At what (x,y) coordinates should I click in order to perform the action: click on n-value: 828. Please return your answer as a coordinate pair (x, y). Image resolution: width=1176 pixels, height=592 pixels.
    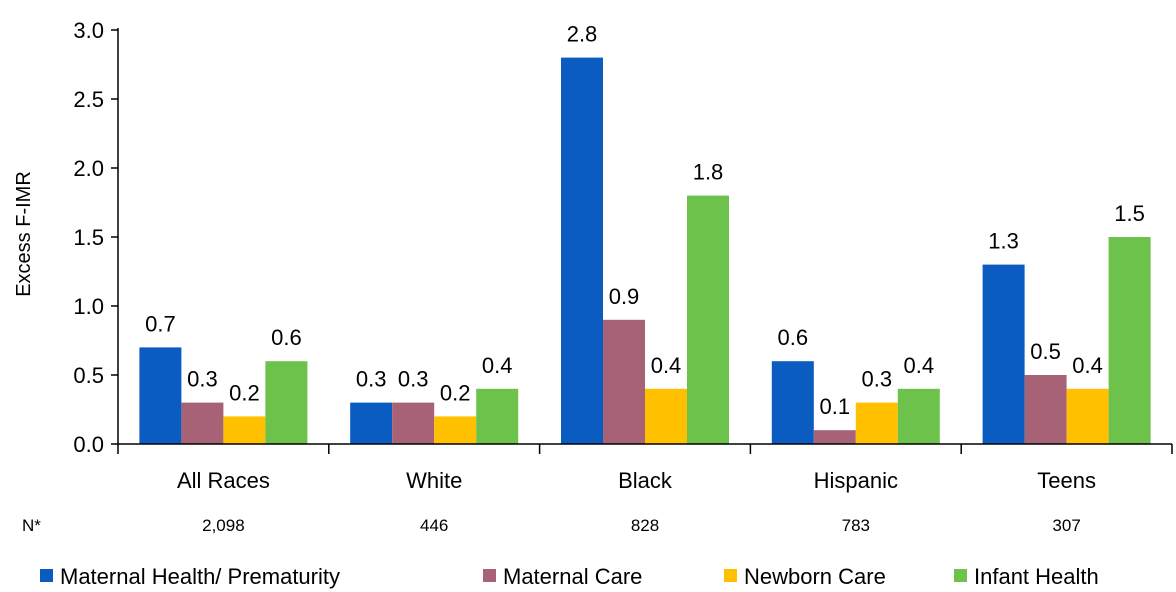
    Looking at the image, I should click on (645, 525).